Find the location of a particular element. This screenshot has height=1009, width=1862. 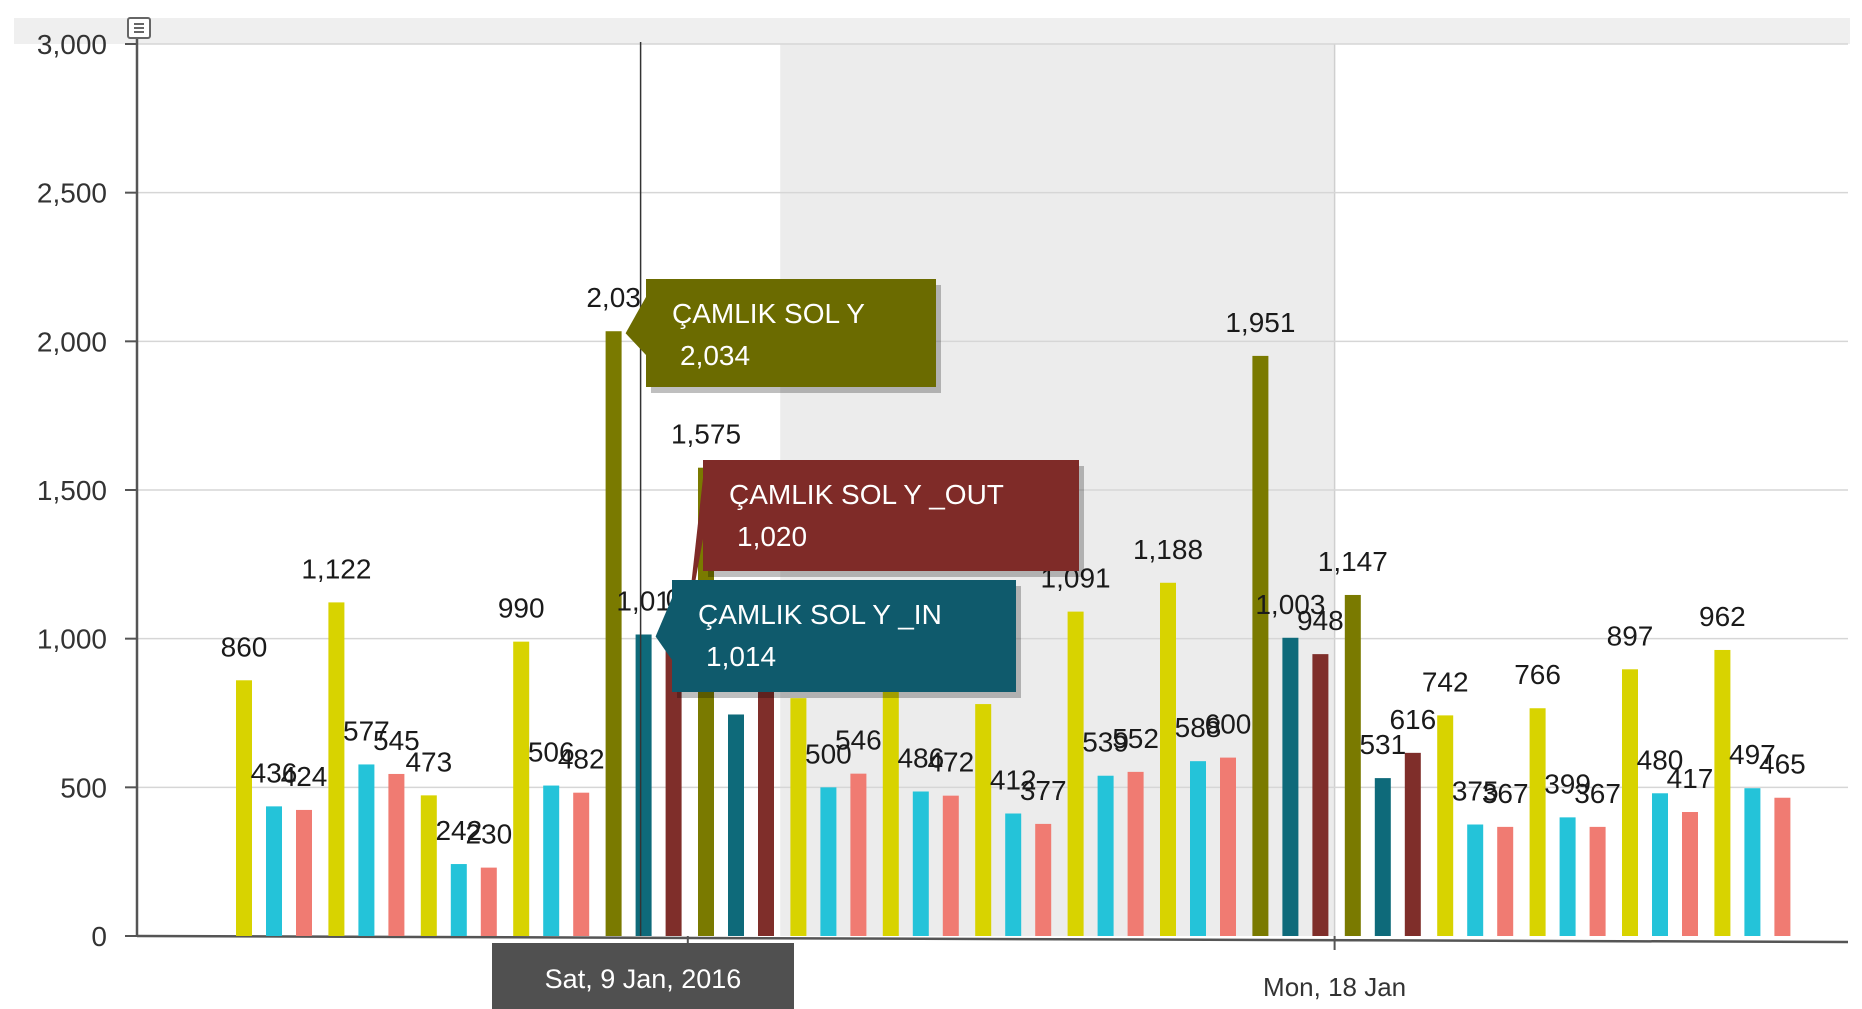

chart-menu-layer is located at coordinates (139, 28).